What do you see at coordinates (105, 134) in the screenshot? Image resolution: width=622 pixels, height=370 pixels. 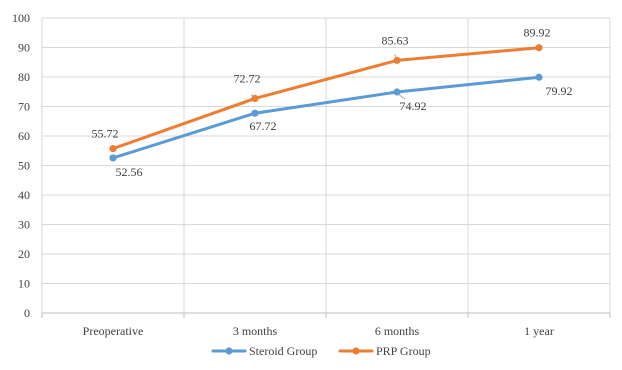 I see `data-label: 55.72` at bounding box center [105, 134].